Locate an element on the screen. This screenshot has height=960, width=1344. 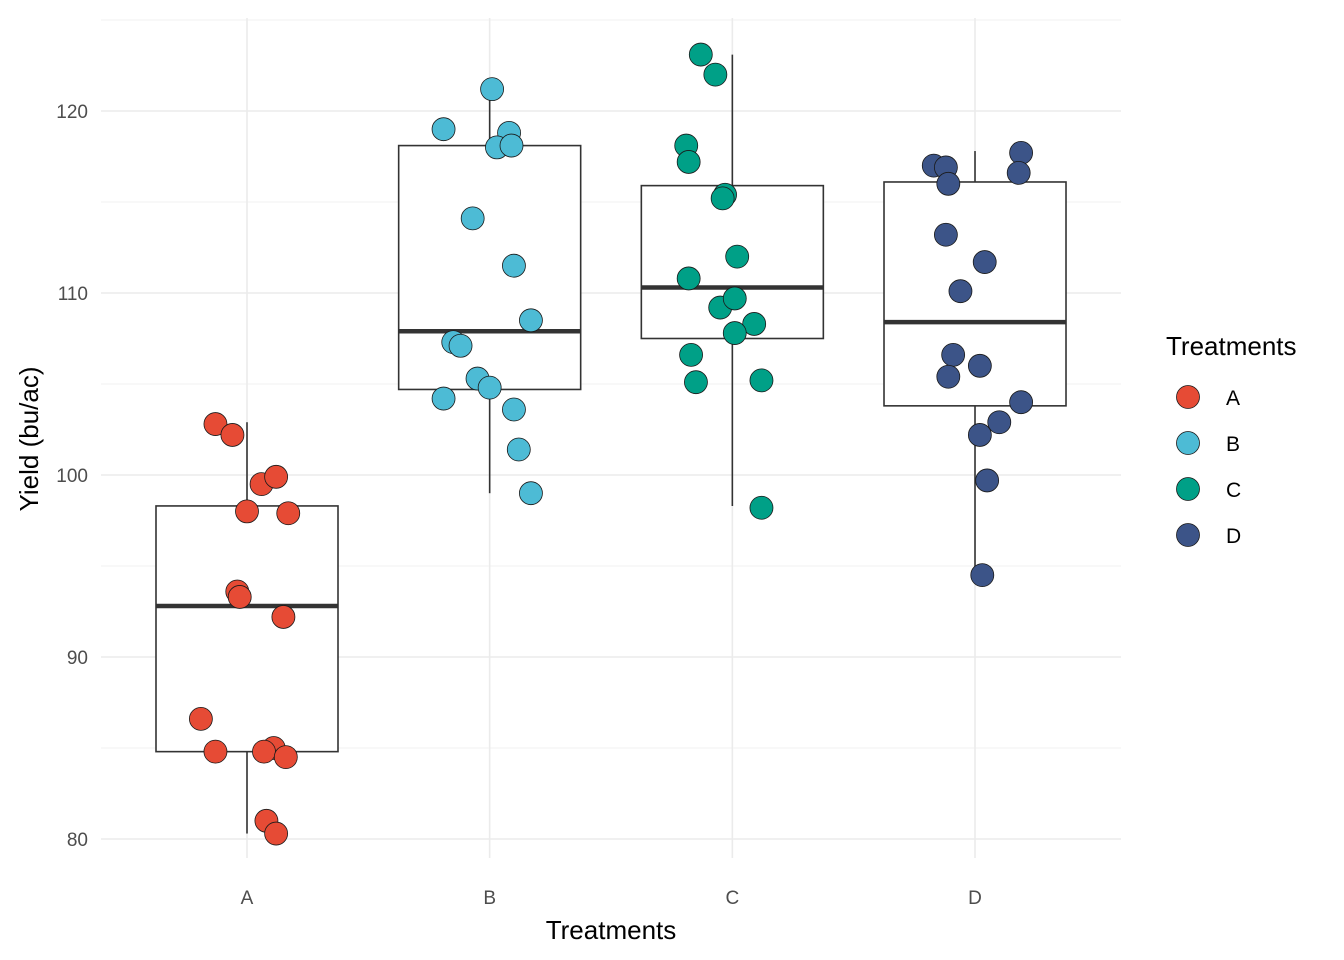
legend-label: A is located at coordinates (1233, 398).